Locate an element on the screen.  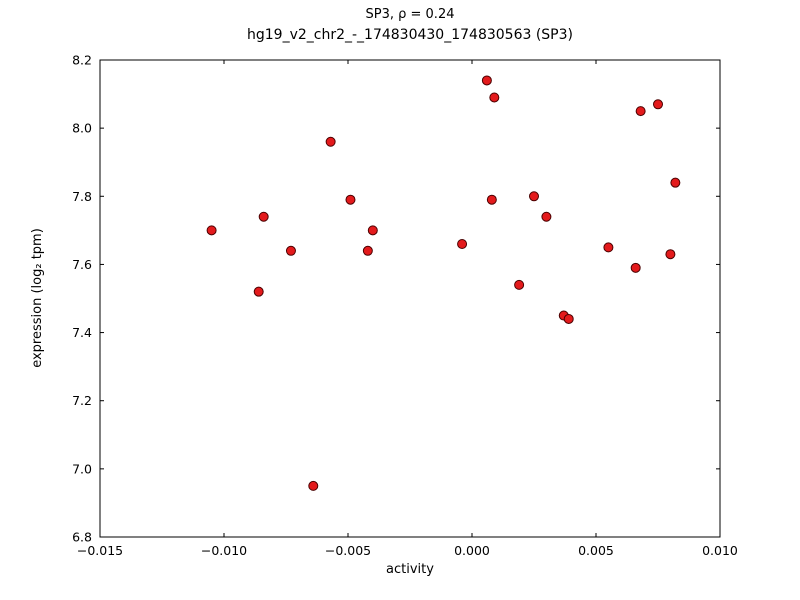
x-tick-label: −0.005 is located at coordinates (348, 550).